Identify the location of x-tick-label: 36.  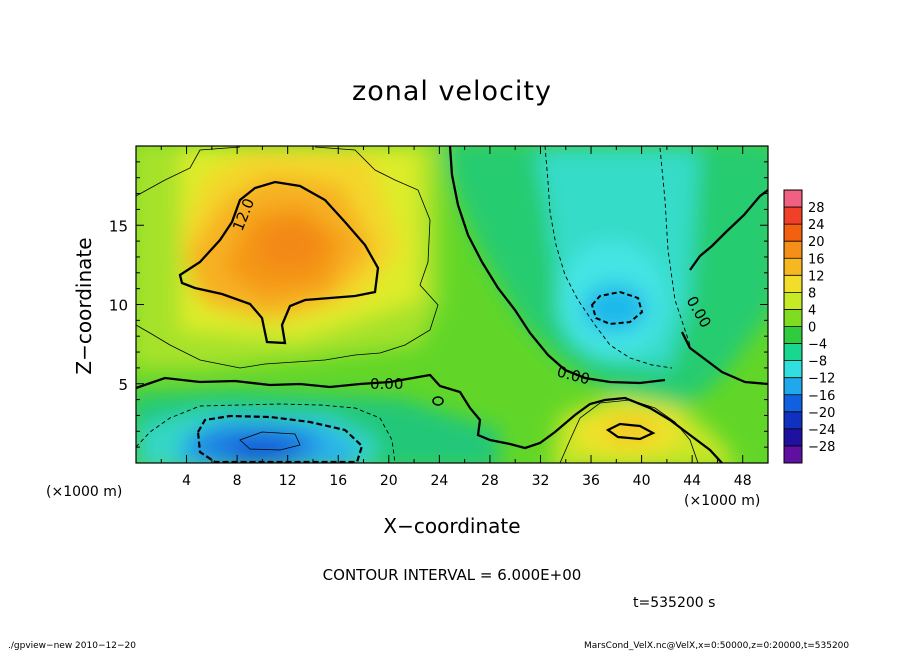
(591, 481).